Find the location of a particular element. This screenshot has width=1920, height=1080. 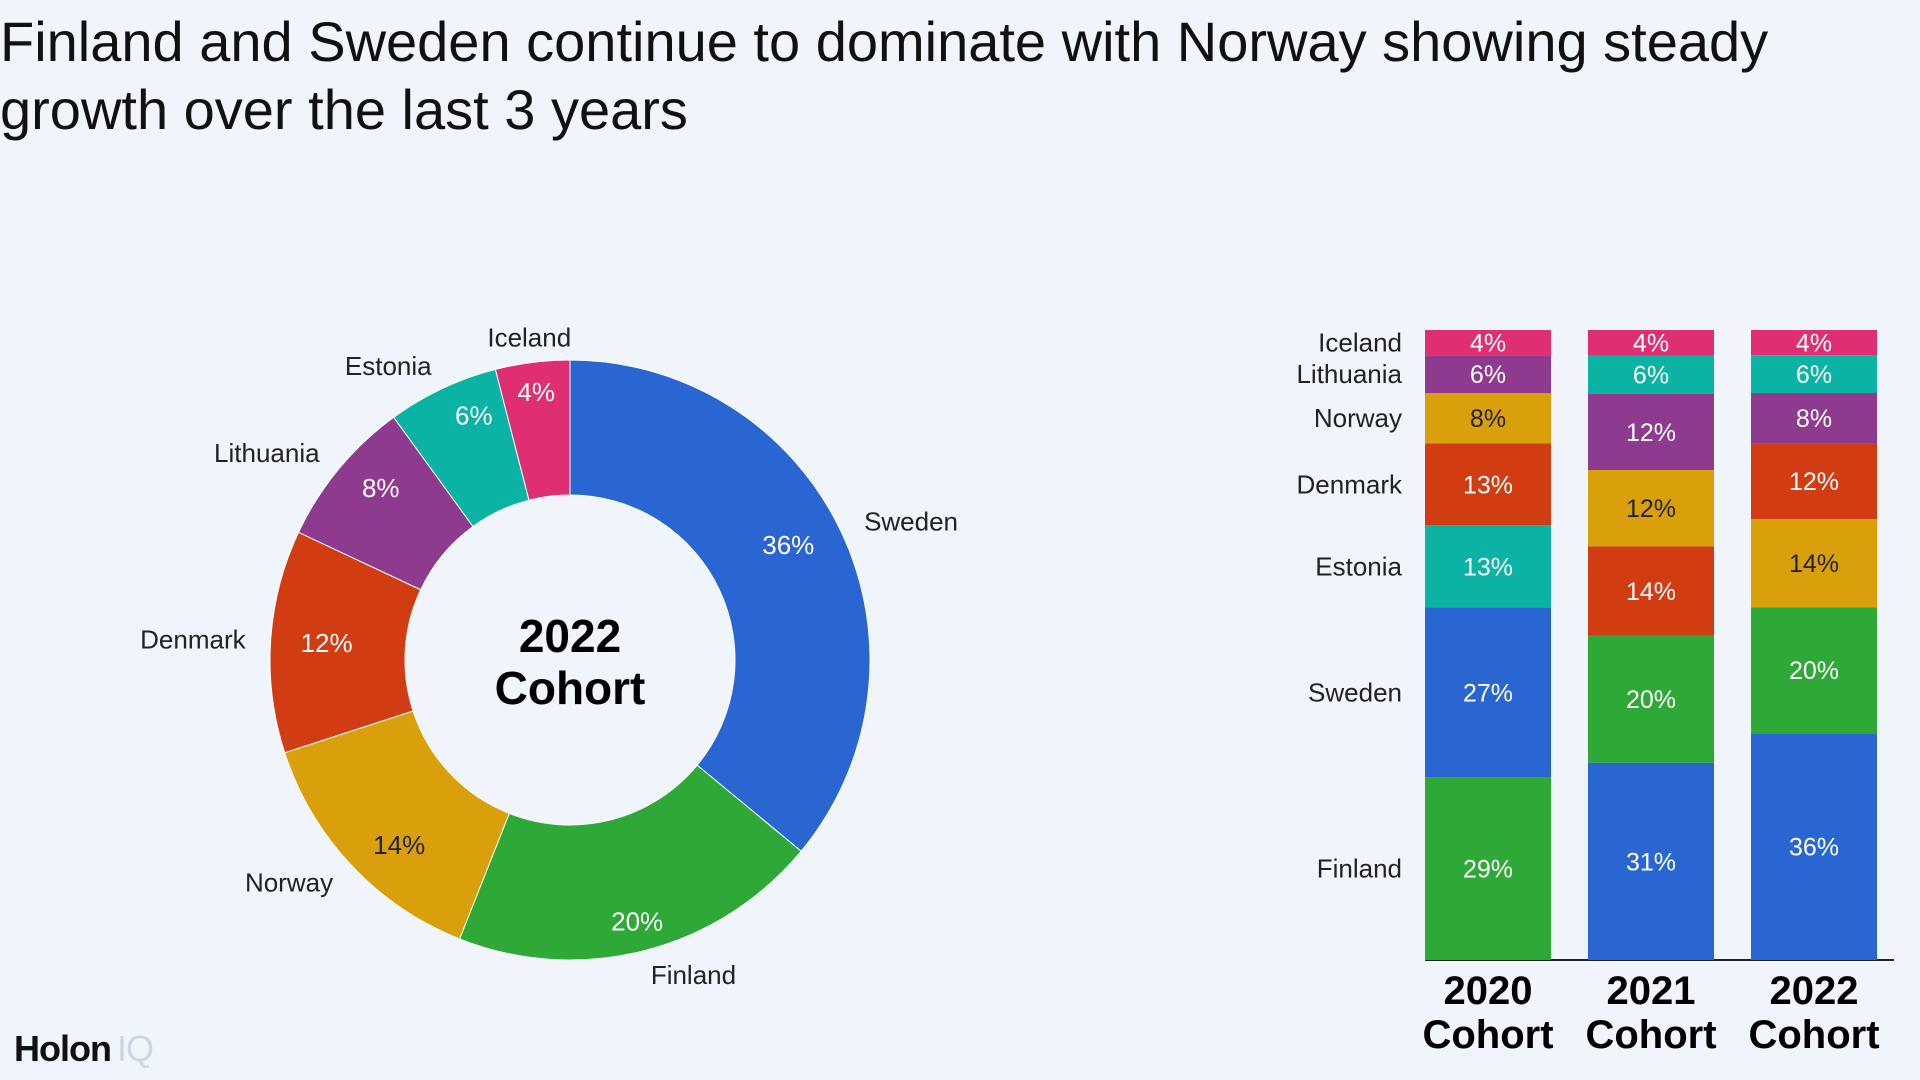

bar-value-2021-denmark: 14% is located at coordinates (1651, 592).